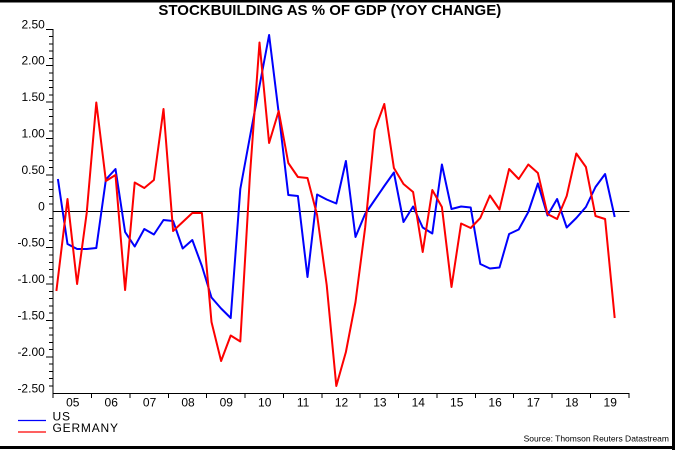 This screenshot has width=675, height=450. What do you see at coordinates (31, 243) in the screenshot?
I see `svg-text: -0.50` at bounding box center [31, 243].